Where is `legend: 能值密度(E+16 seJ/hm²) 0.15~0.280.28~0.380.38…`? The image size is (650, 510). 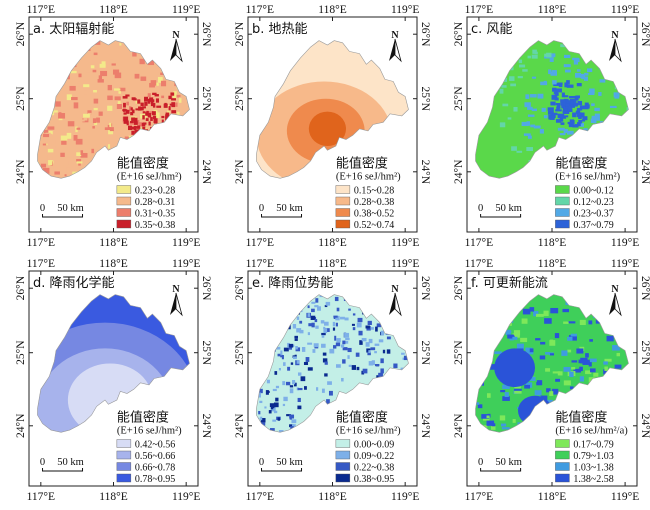 legend: 能值密度(E+16 seJ/hm²) 0.15~0.280.28~0.380.38… is located at coordinates (368, 193).